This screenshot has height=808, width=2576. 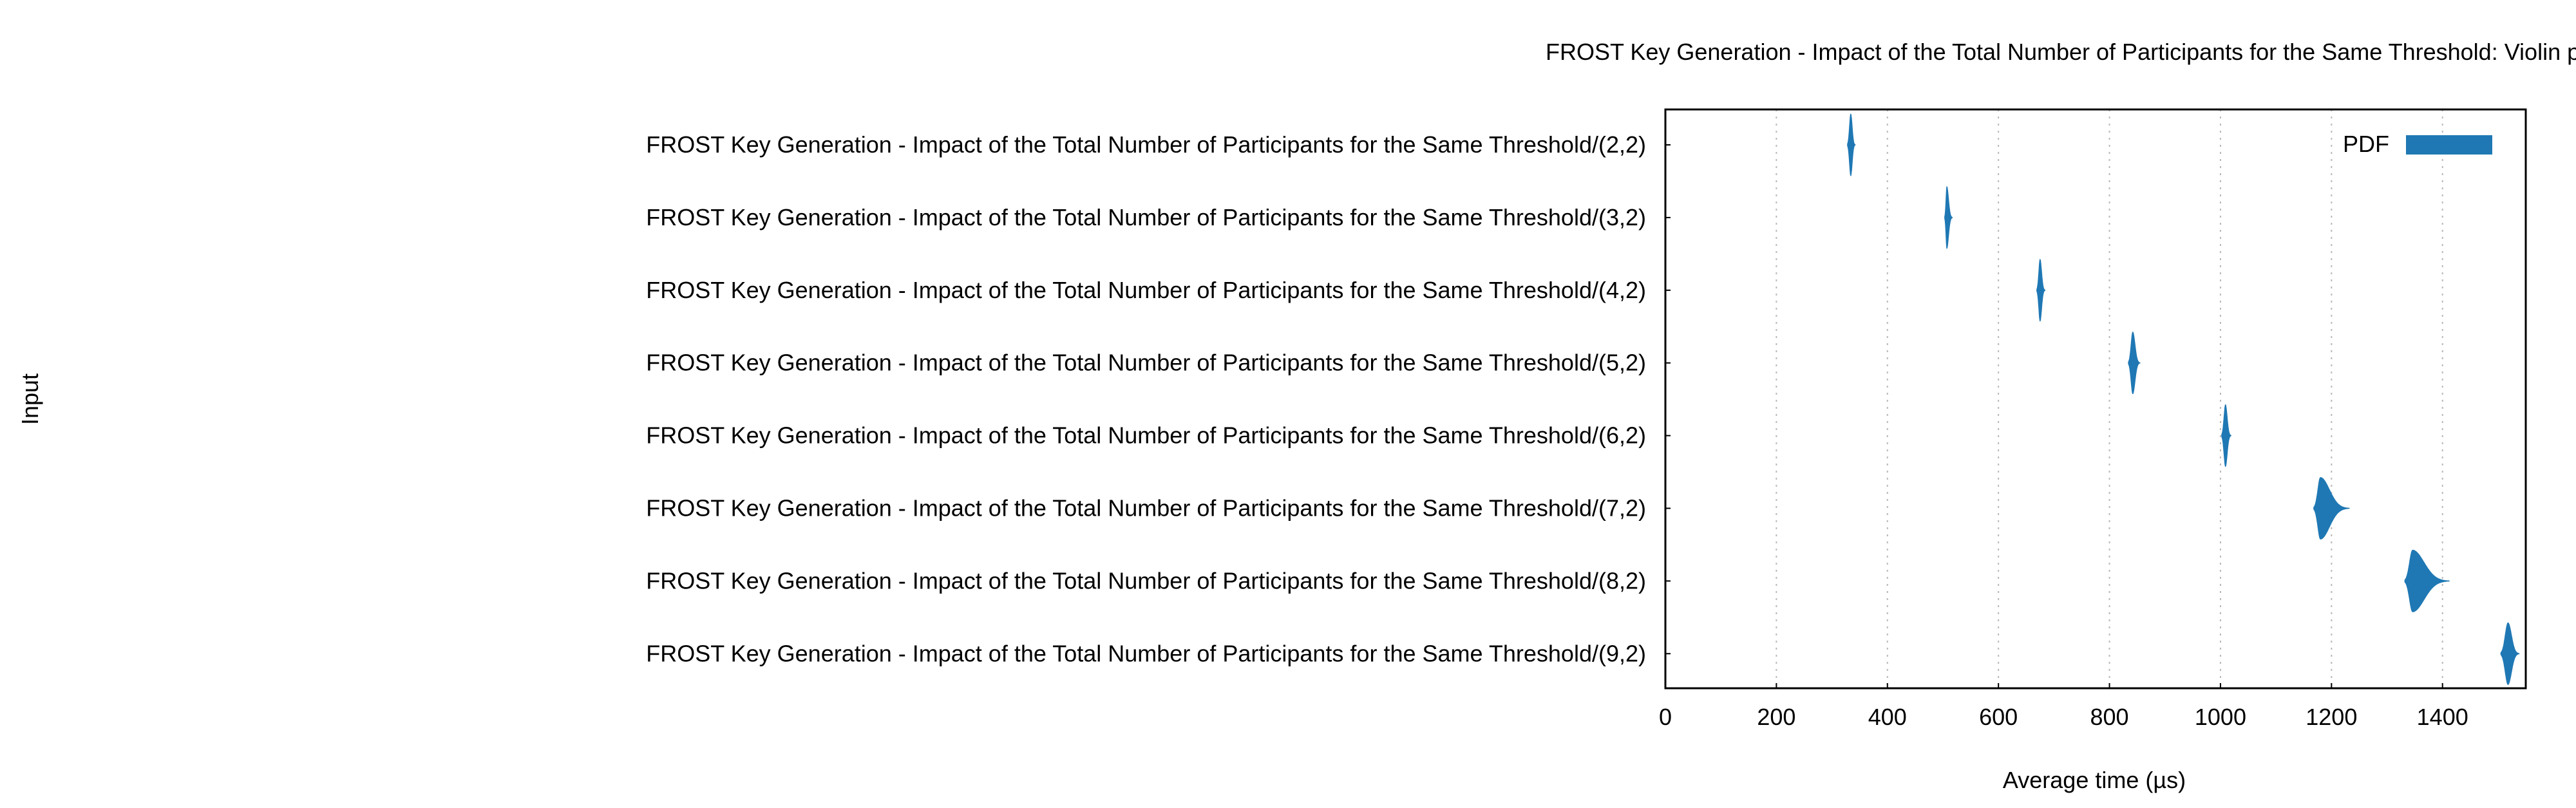 What do you see at coordinates (2427, 580) in the screenshot?
I see `violin-(8,2)` at bounding box center [2427, 580].